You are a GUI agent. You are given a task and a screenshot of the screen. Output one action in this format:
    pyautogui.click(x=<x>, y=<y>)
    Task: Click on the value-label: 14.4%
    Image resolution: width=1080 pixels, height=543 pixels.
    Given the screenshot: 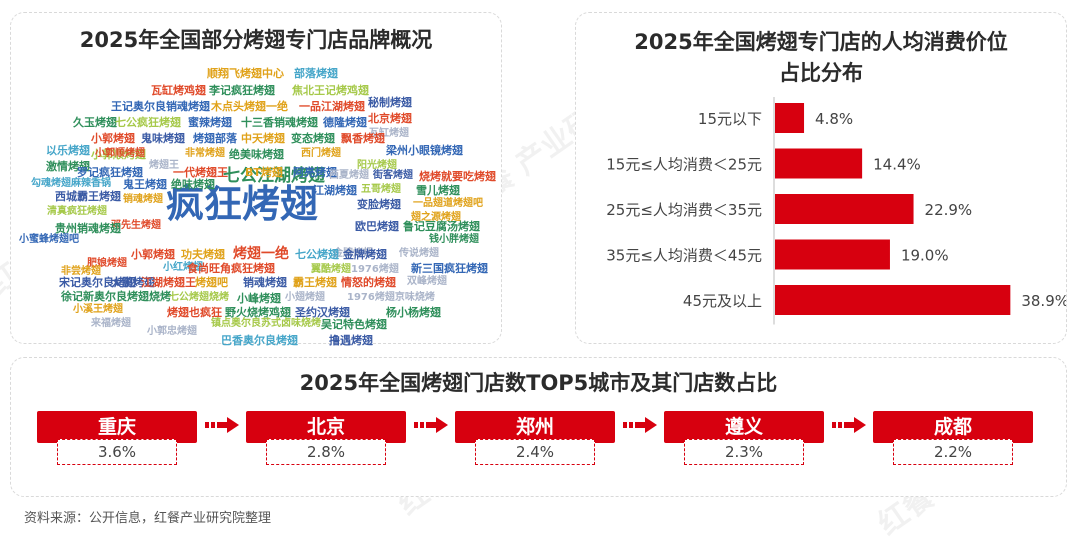 What is the action you would take?
    pyautogui.click(x=897, y=165)
    